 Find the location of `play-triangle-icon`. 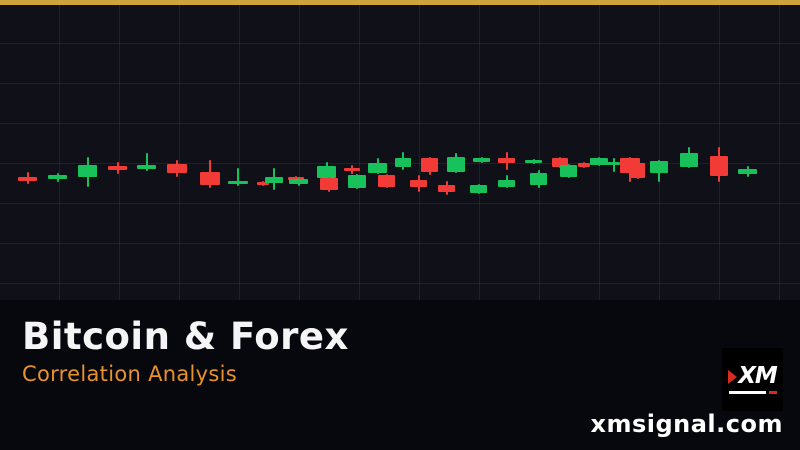

play-triangle-icon is located at coordinates (733, 376).